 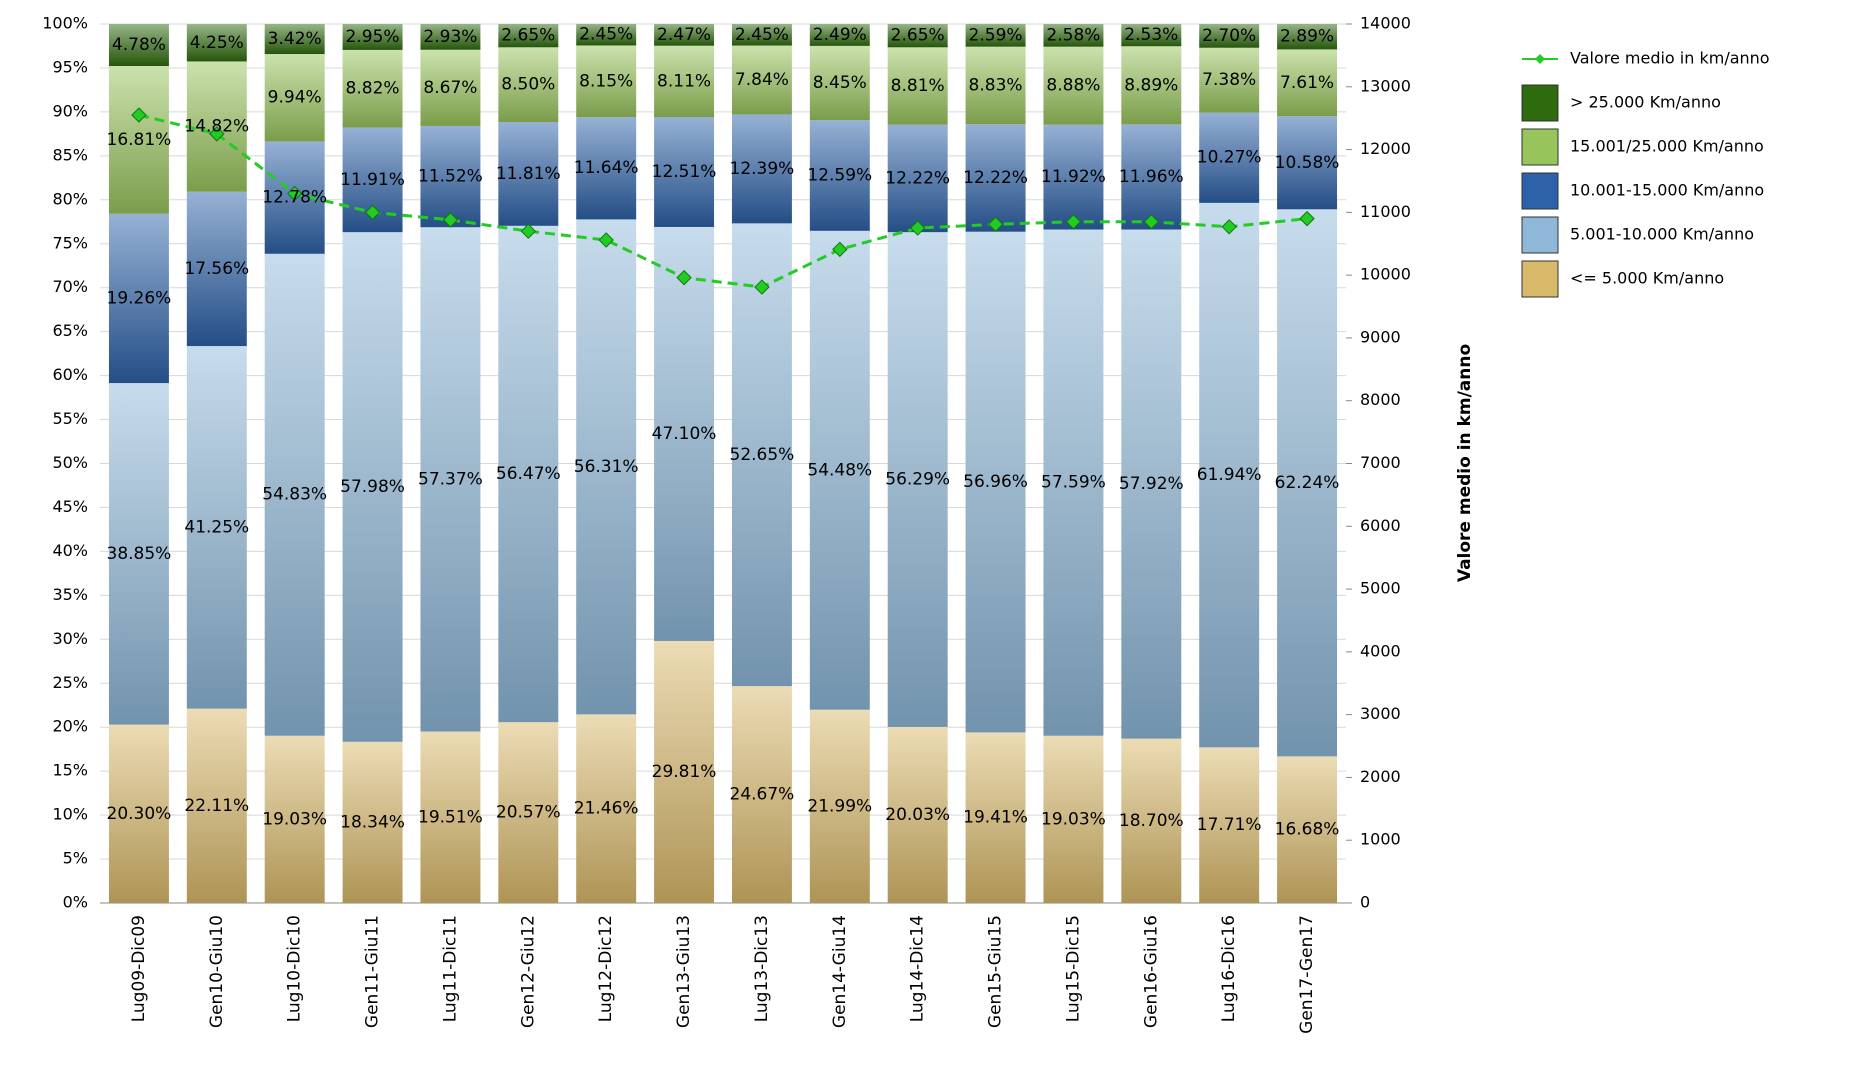 I want to click on data-label: 41.25%, so click(x=216, y=527).